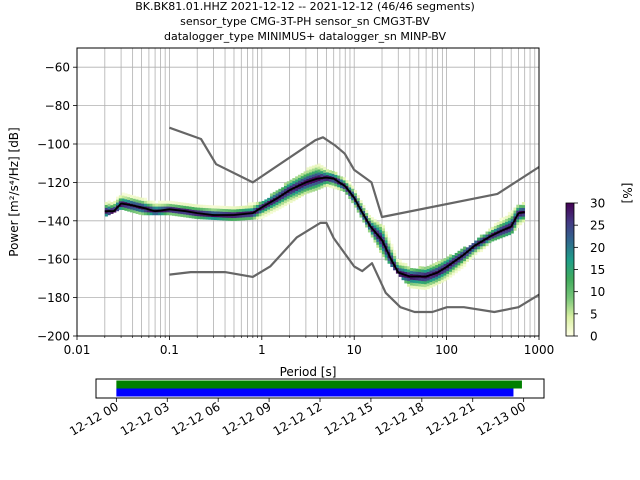  What do you see at coordinates (53, 145) in the screenshot?
I see `y-tick-label: −100` at bounding box center [53, 145].